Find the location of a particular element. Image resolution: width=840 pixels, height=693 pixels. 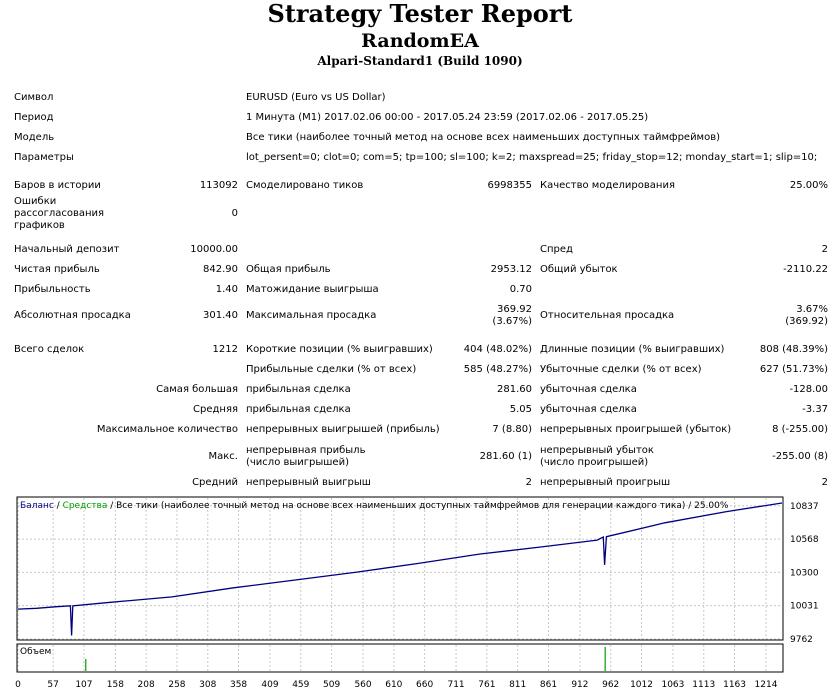

loss-trades-value: 627 (51.73%) is located at coordinates (794, 369).